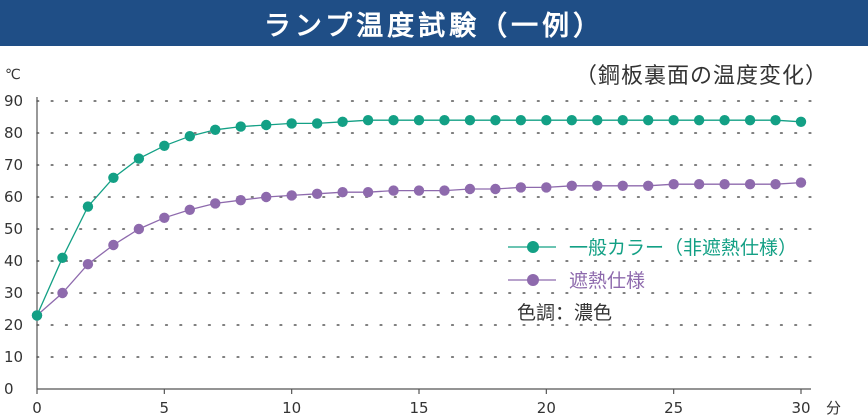 Image resolution: width=868 pixels, height=417 pixels. Describe the element at coordinates (701, 76) in the screenshot. I see `chart-subtitle: （鋼板裏面の温度変化）` at that location.